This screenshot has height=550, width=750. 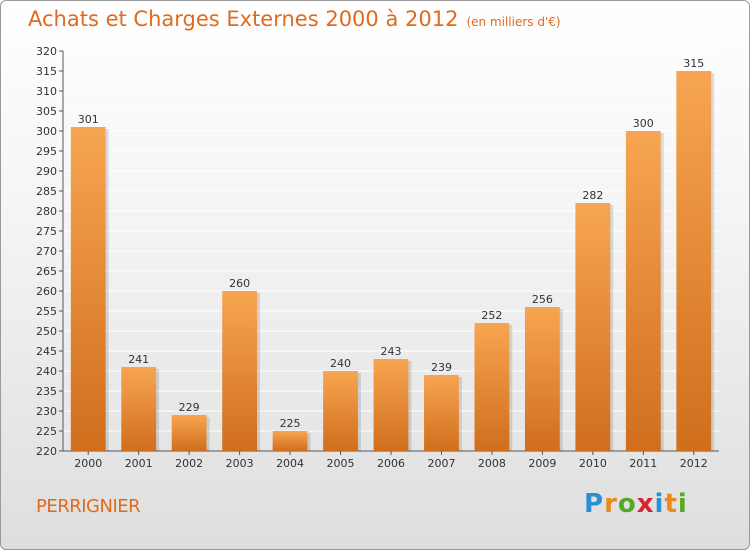 What do you see at coordinates (643, 463) in the screenshot?
I see `x-tick-label: 2011` at bounding box center [643, 463].